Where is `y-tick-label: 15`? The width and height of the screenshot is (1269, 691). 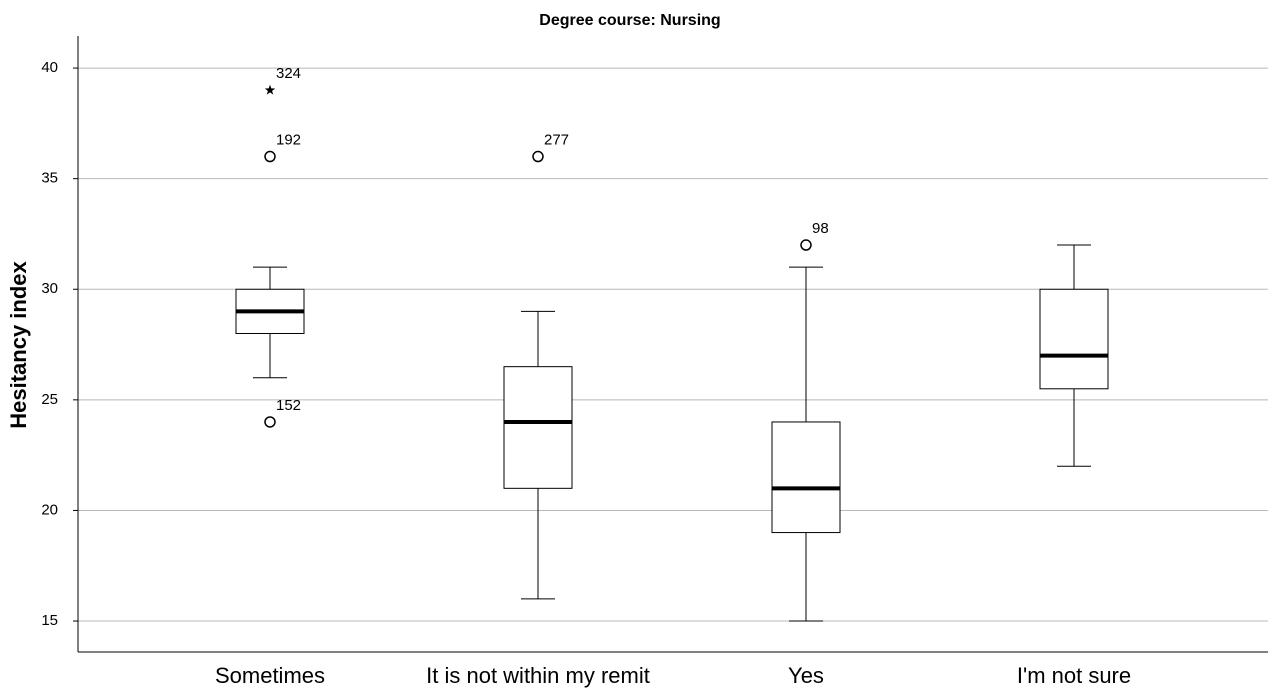 y-tick-label: 15 is located at coordinates (49, 620).